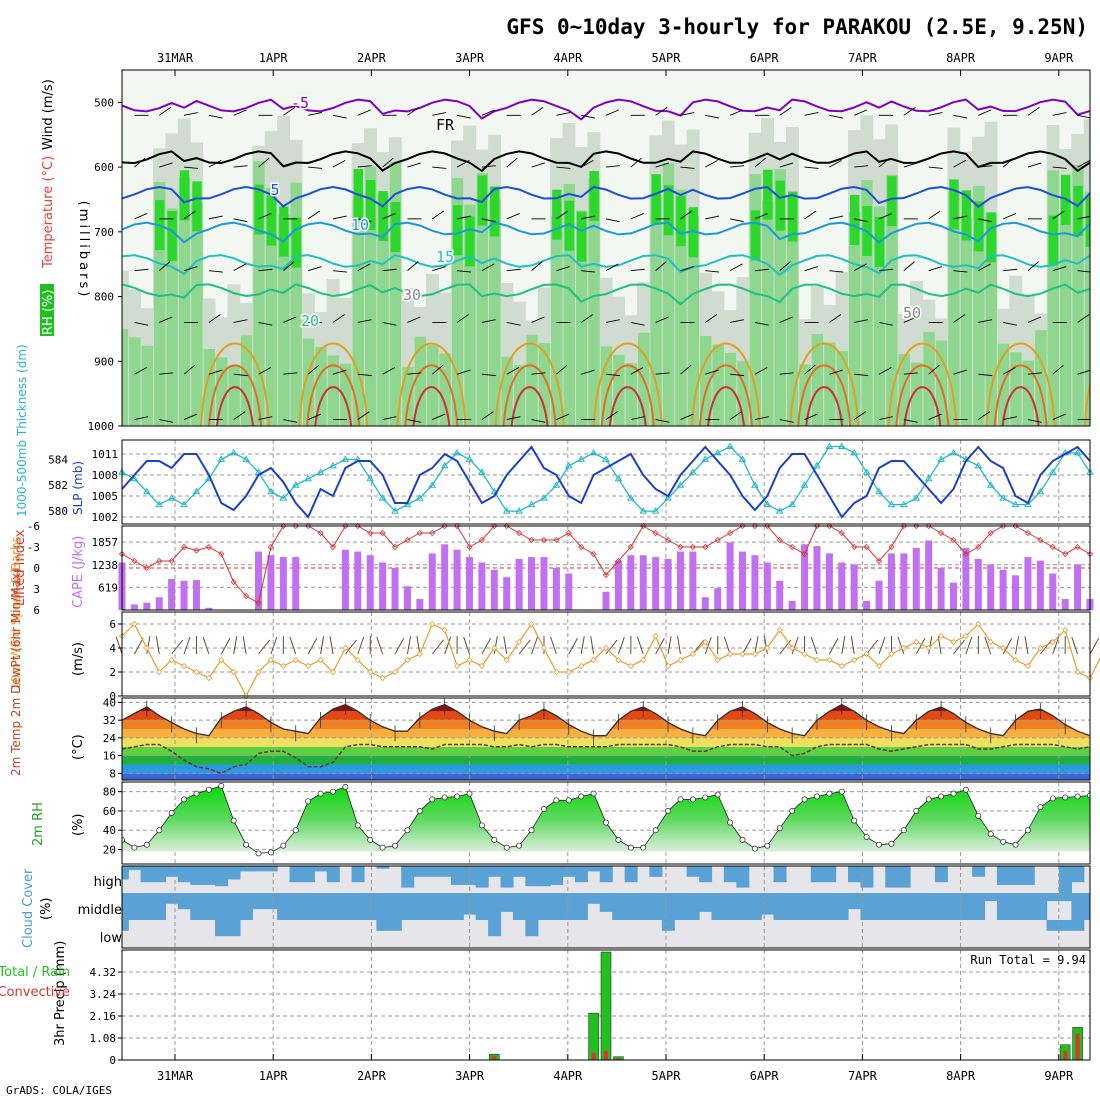  What do you see at coordinates (110, 738) in the screenshot?
I see `axis-tick-label: 24` at bounding box center [110, 738].